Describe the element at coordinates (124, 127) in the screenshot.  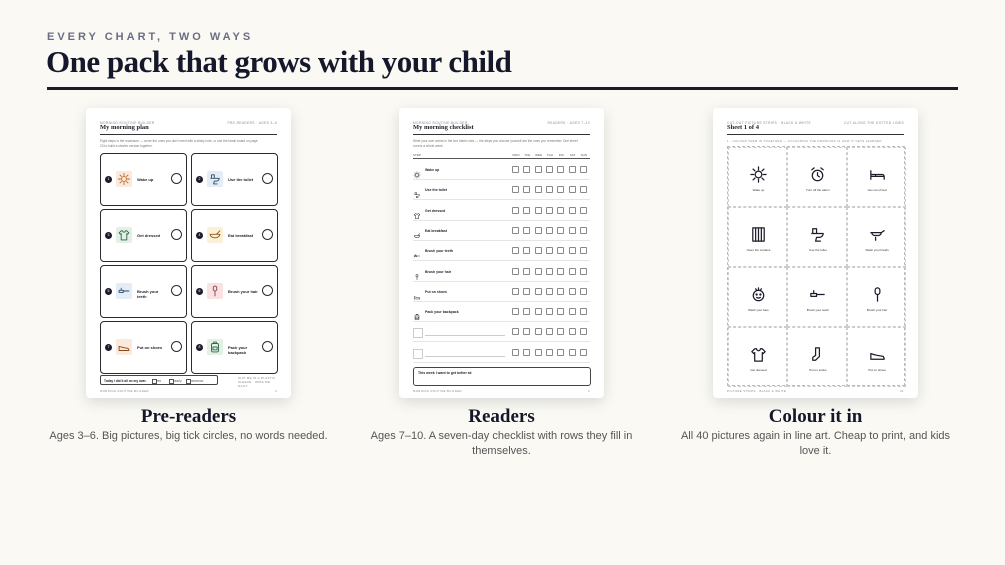
I see `sheet-title: My morning plan` at that location.